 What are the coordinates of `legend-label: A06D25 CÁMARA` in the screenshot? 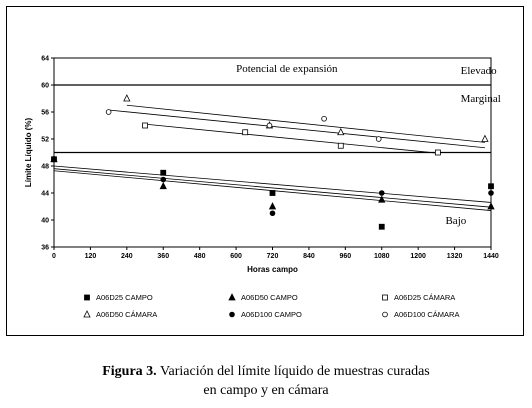 It's located at (424, 297).